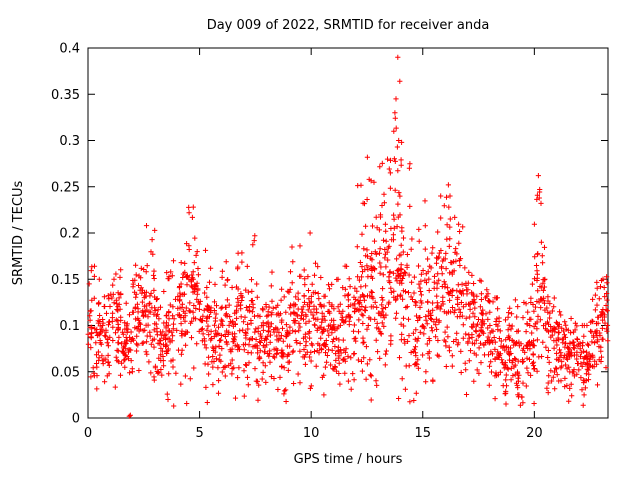 This screenshot has width=640, height=480. Describe the element at coordinates (65, 187) in the screenshot. I see `y-tick-label: 0.25` at that location.